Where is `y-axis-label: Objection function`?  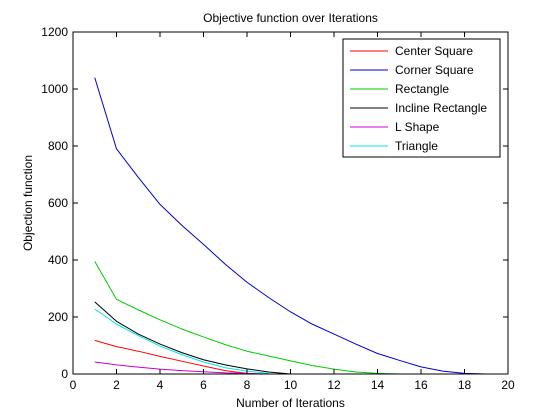 y-axis-label: Objection function is located at coordinates (28, 203).